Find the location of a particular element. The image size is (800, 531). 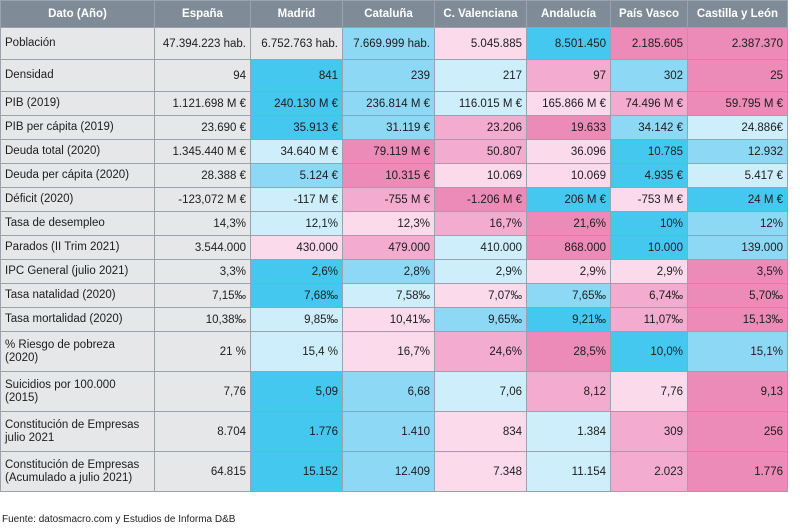

row-label: IPC General (julio 2021) is located at coordinates (77, 271).